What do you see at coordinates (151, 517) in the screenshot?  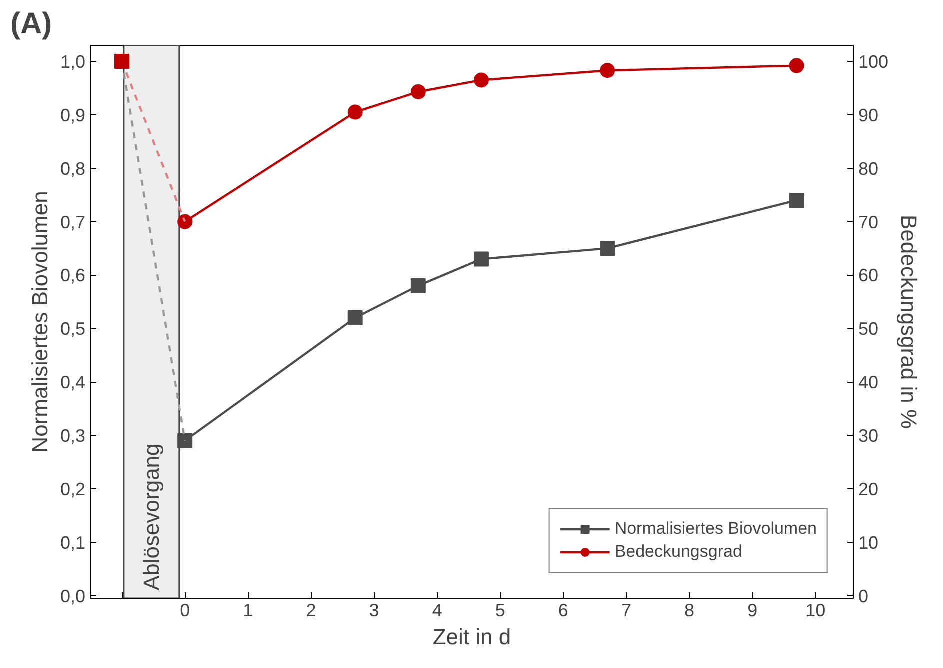 I see `band-label: Ablösevorgang` at bounding box center [151, 517].